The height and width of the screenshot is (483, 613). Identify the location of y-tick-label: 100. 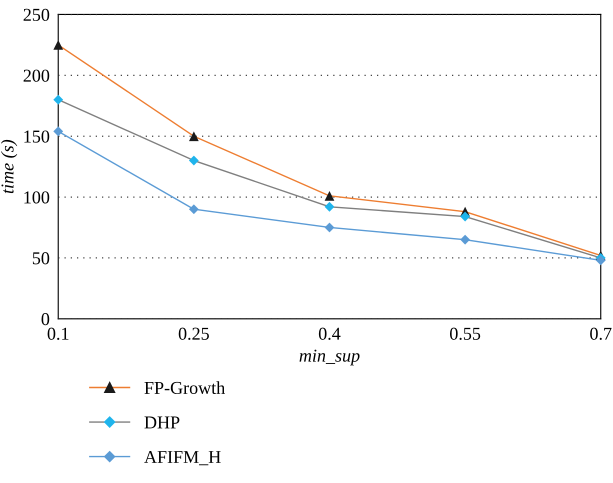
(37, 197).